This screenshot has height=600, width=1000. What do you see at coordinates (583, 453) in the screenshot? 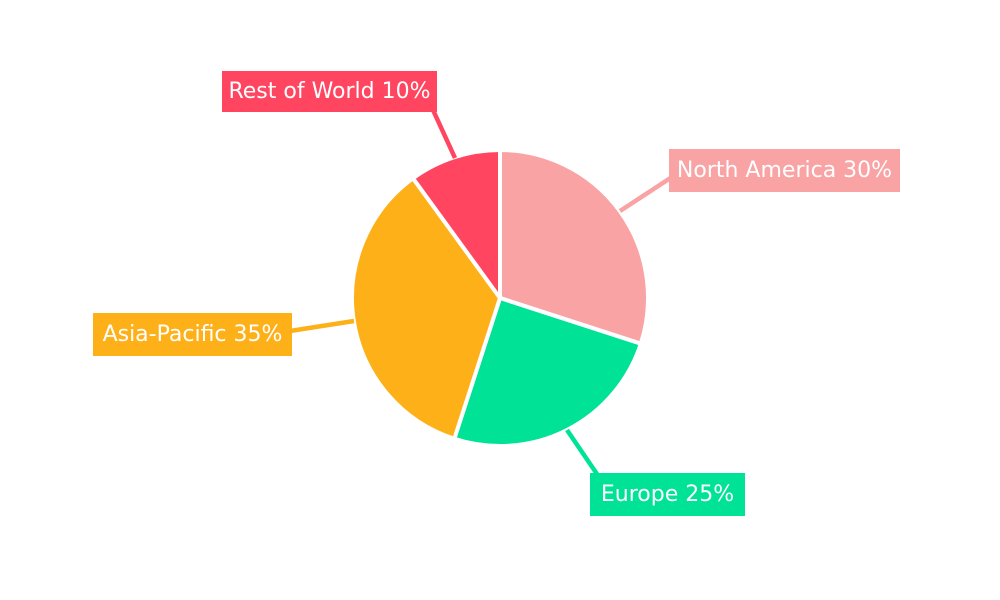
I see `leader-line-europe` at bounding box center [583, 453].